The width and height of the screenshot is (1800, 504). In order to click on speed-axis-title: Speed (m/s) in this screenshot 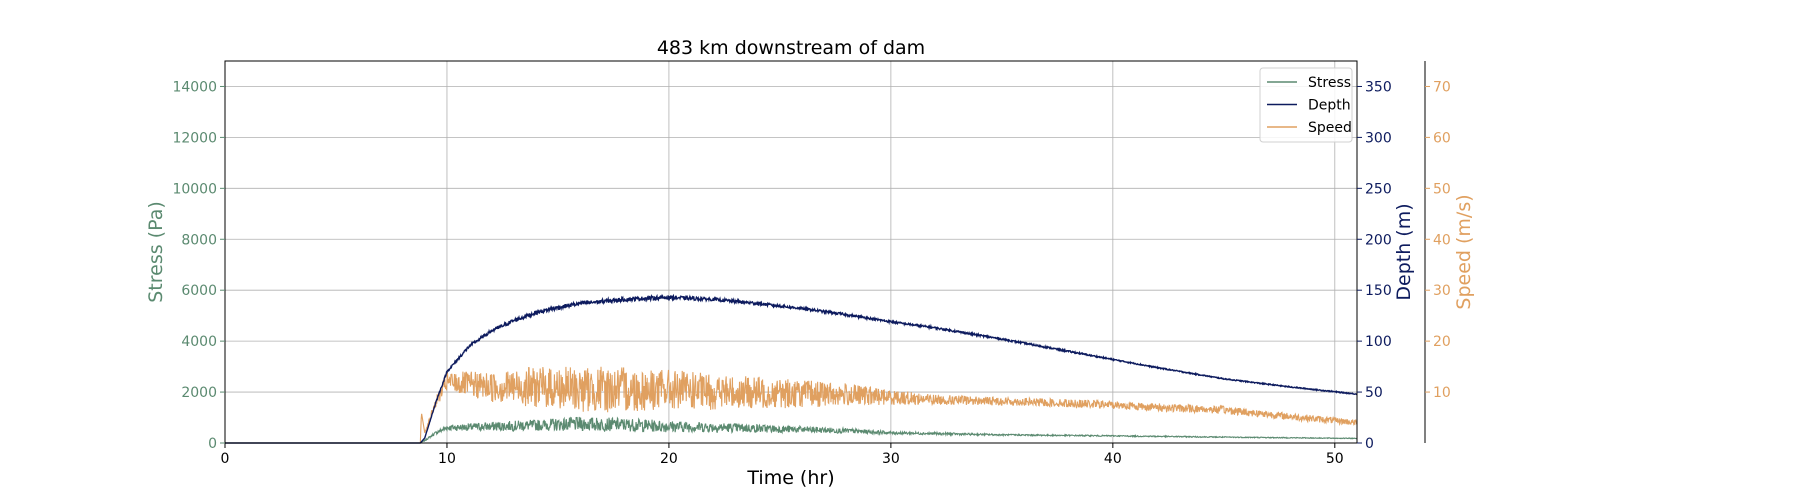, I will do `click(1464, 251)`.